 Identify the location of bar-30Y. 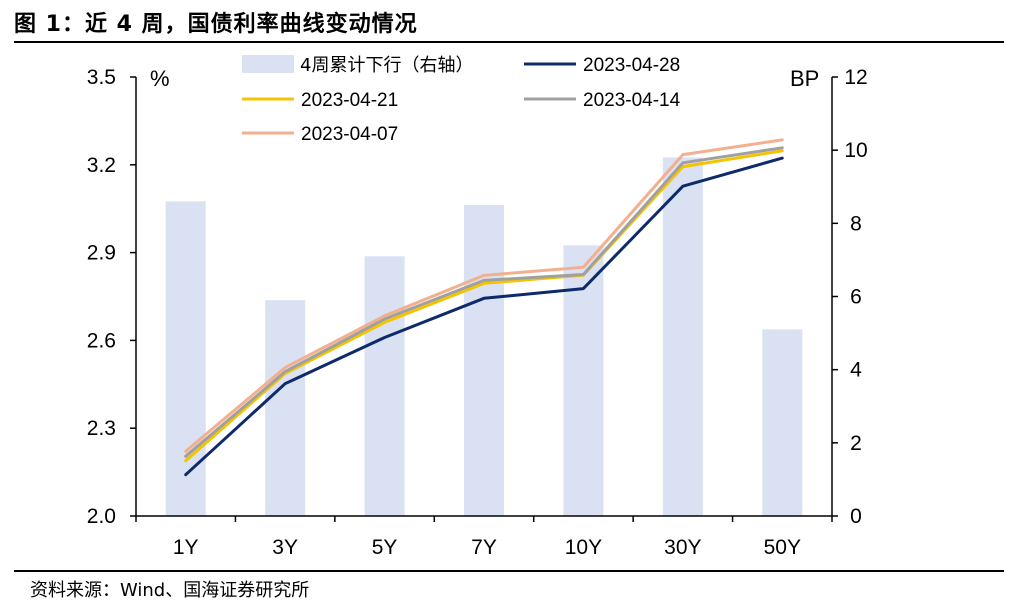
(682, 336).